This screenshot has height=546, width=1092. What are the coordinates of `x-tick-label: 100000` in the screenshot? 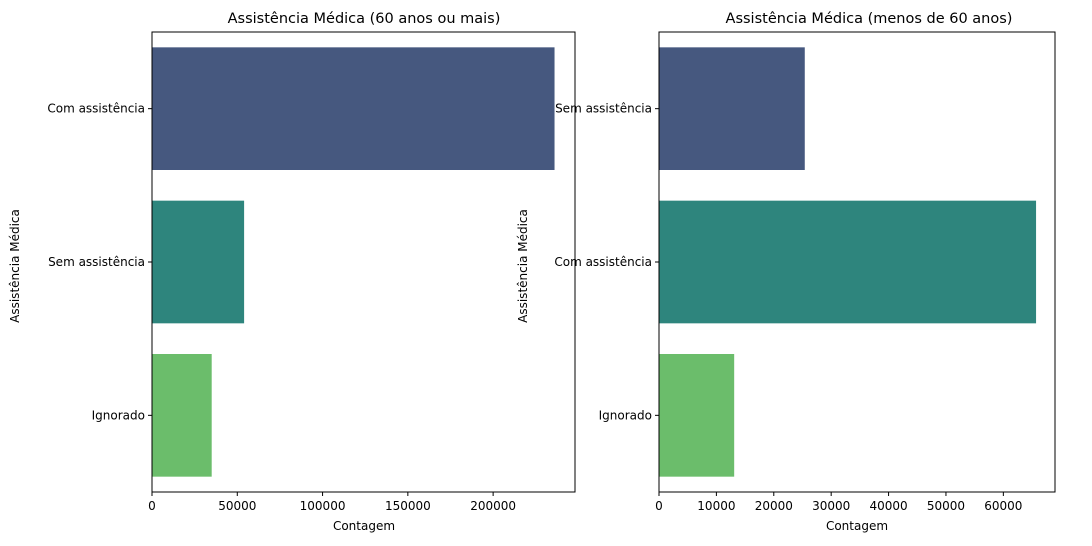 It's located at (323, 506).